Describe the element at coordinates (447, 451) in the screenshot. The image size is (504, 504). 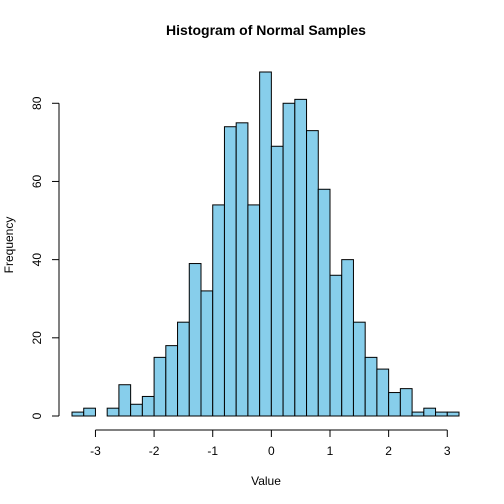
I see `x-tick-label: 3` at that location.